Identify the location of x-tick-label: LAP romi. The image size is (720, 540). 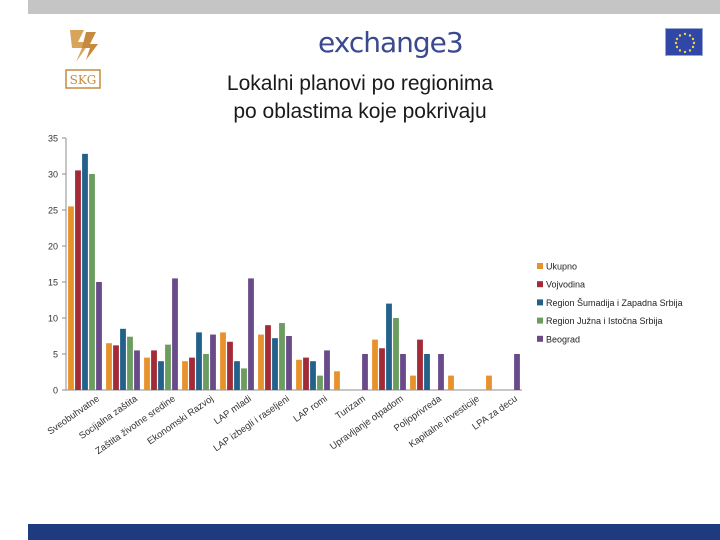
(311, 408).